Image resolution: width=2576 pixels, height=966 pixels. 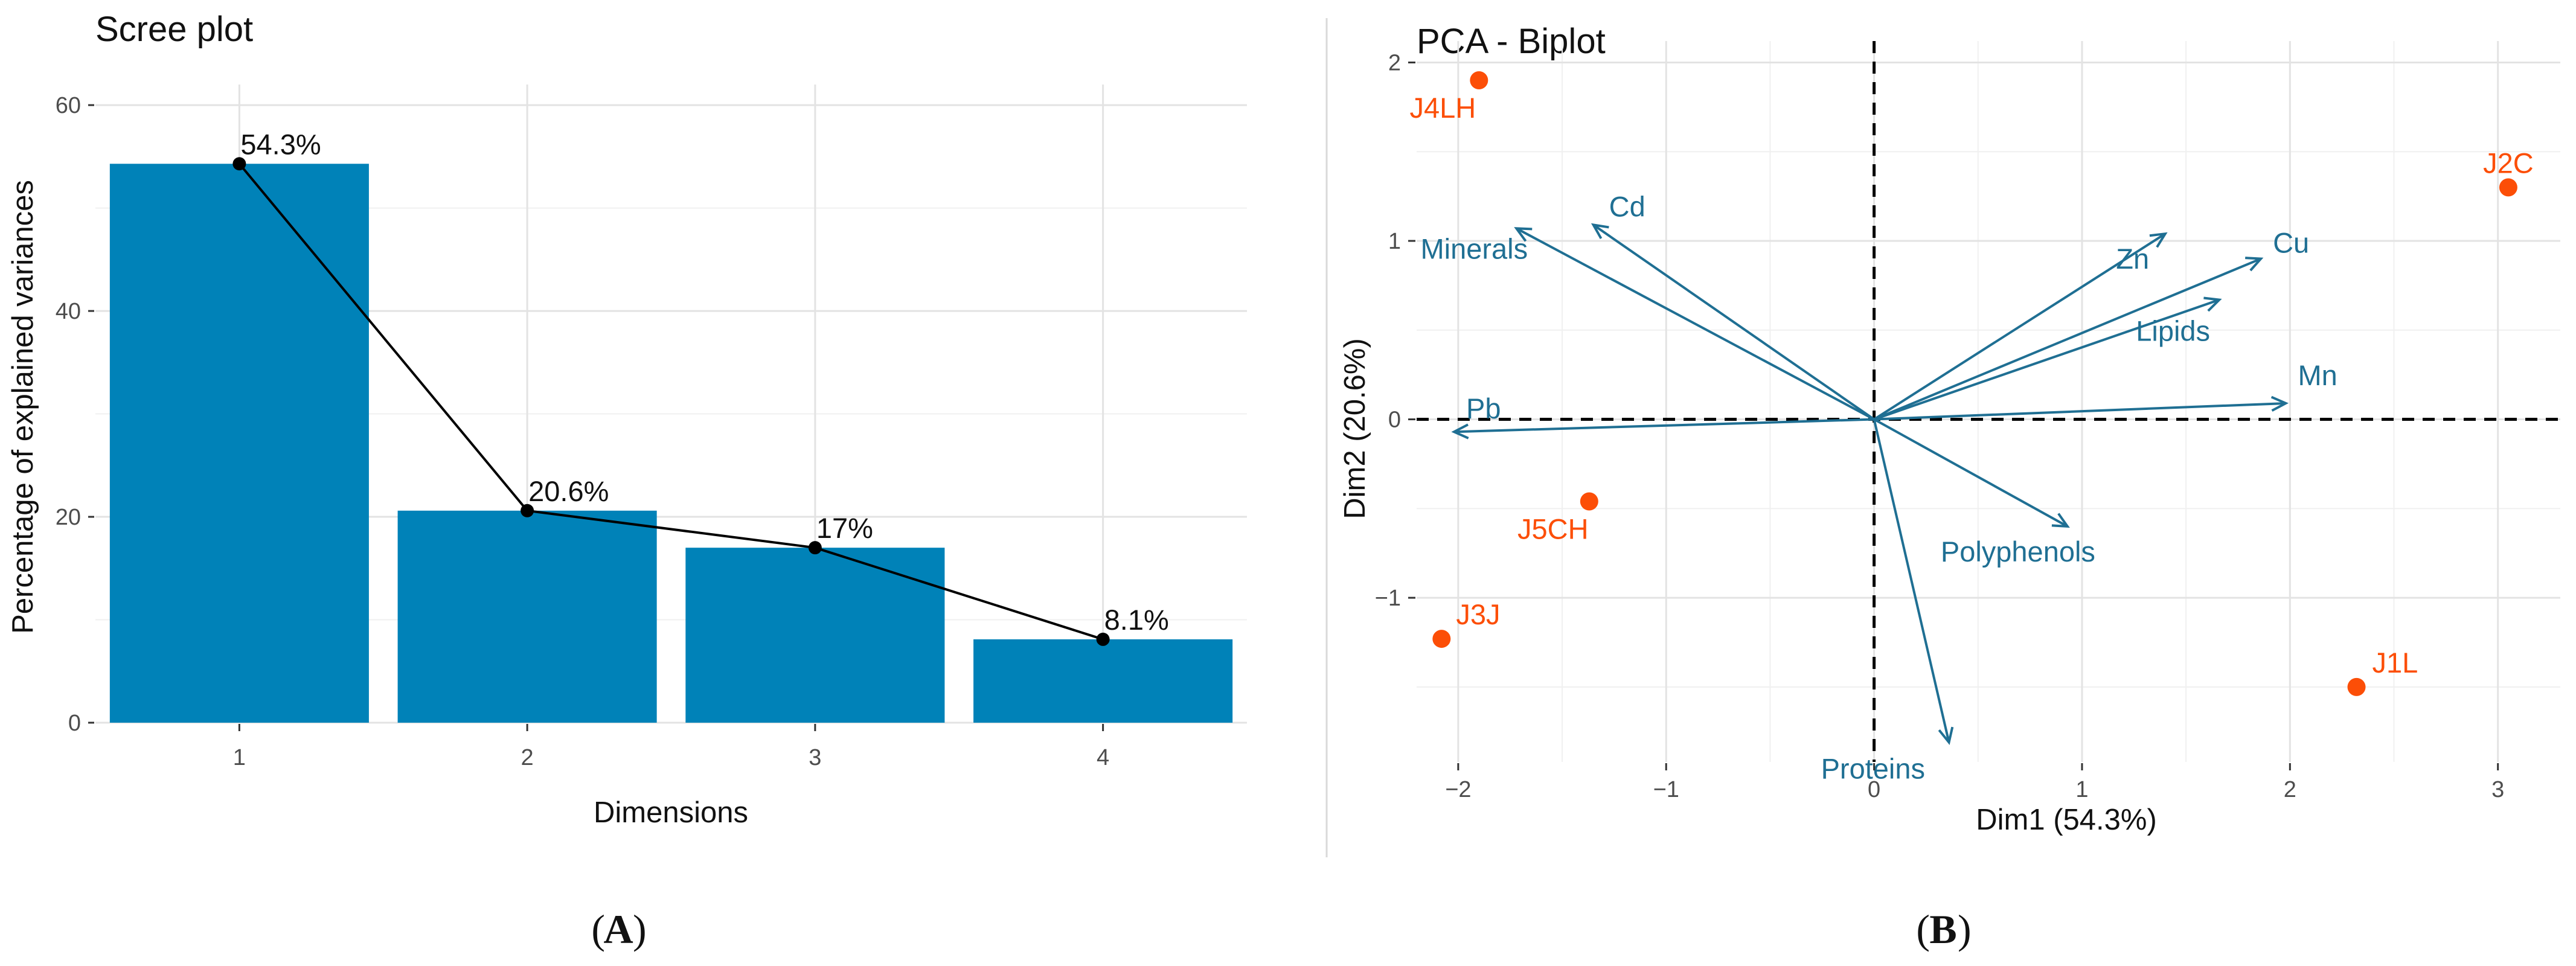 What do you see at coordinates (1394, 62) in the screenshot?
I see `biplot-ytick-label: 2` at bounding box center [1394, 62].